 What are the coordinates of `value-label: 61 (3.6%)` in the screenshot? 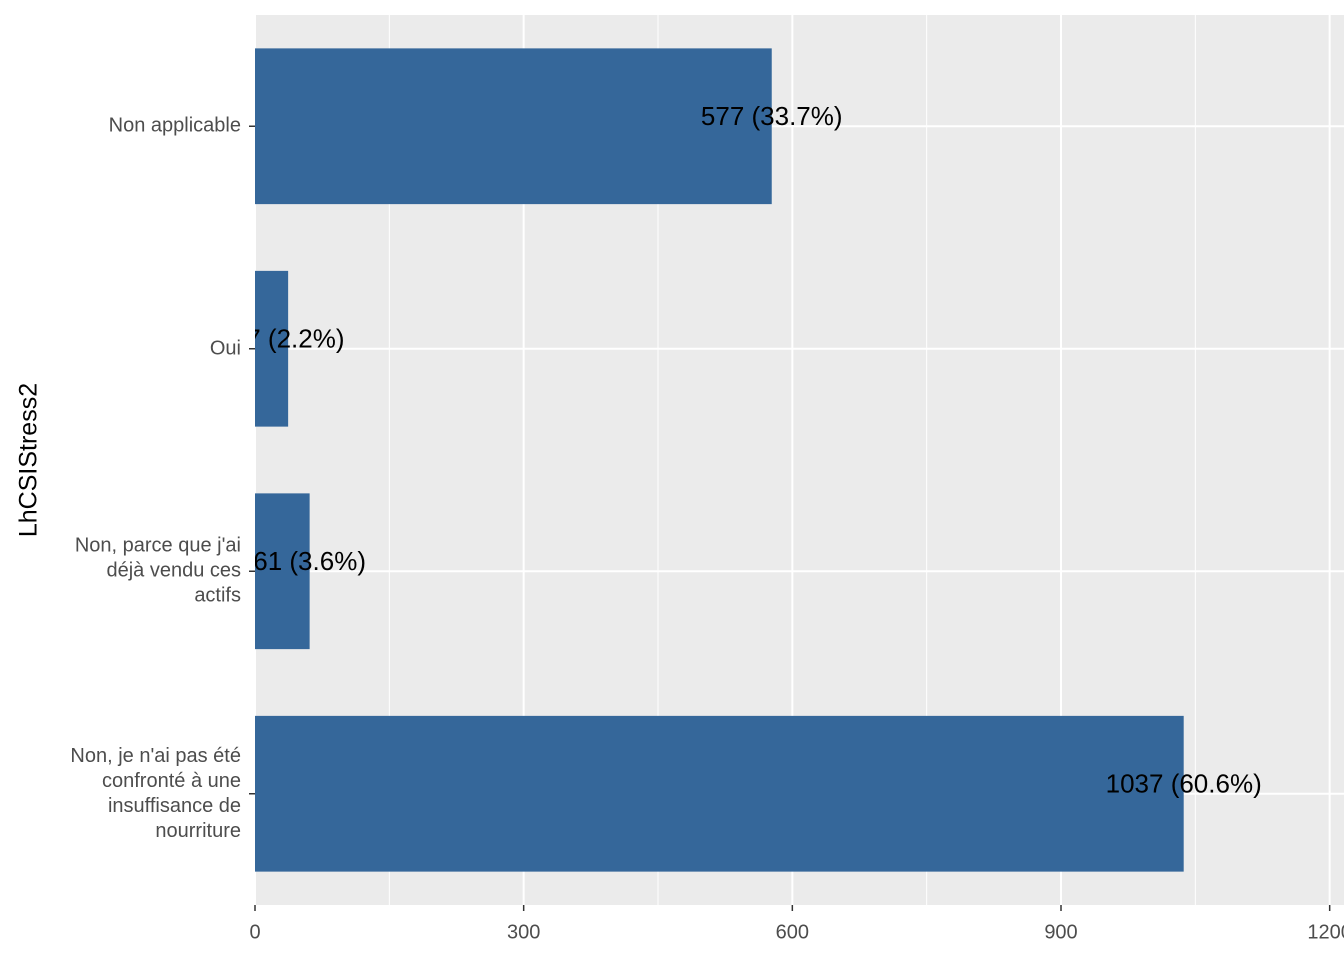 It's located at (309, 561).